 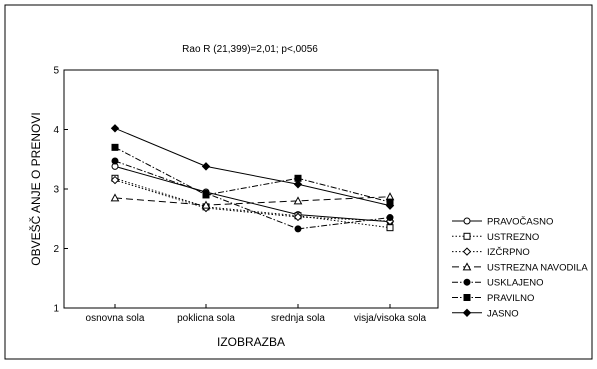 I want to click on y-tick-label: 5, so click(x=56, y=71).